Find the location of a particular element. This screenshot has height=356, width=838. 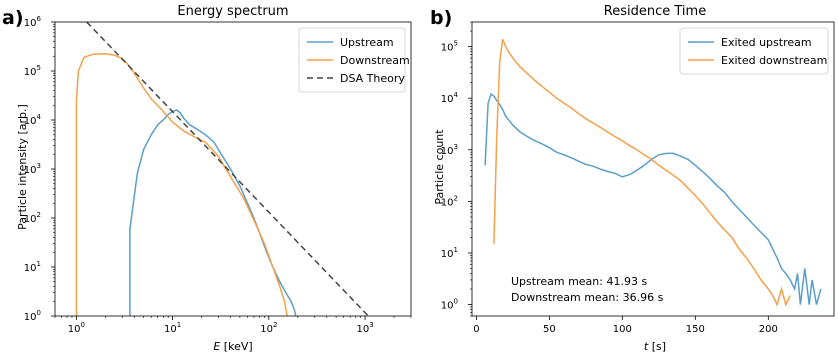

panel-a-xlabel: E [keV] is located at coordinates (232, 346).